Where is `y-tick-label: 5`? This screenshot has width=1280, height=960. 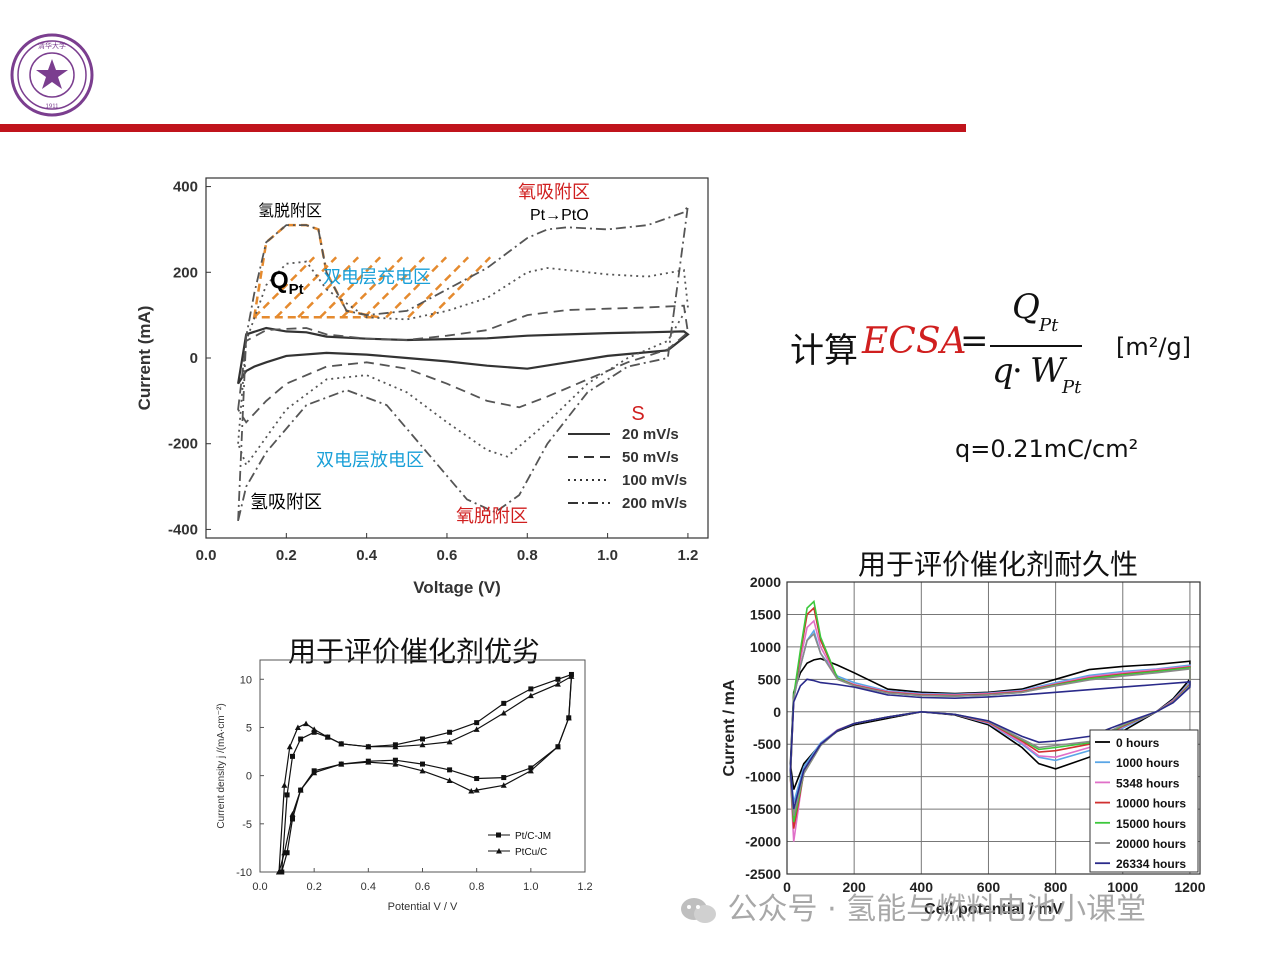 y-tick-label: 5 is located at coordinates (249, 728).